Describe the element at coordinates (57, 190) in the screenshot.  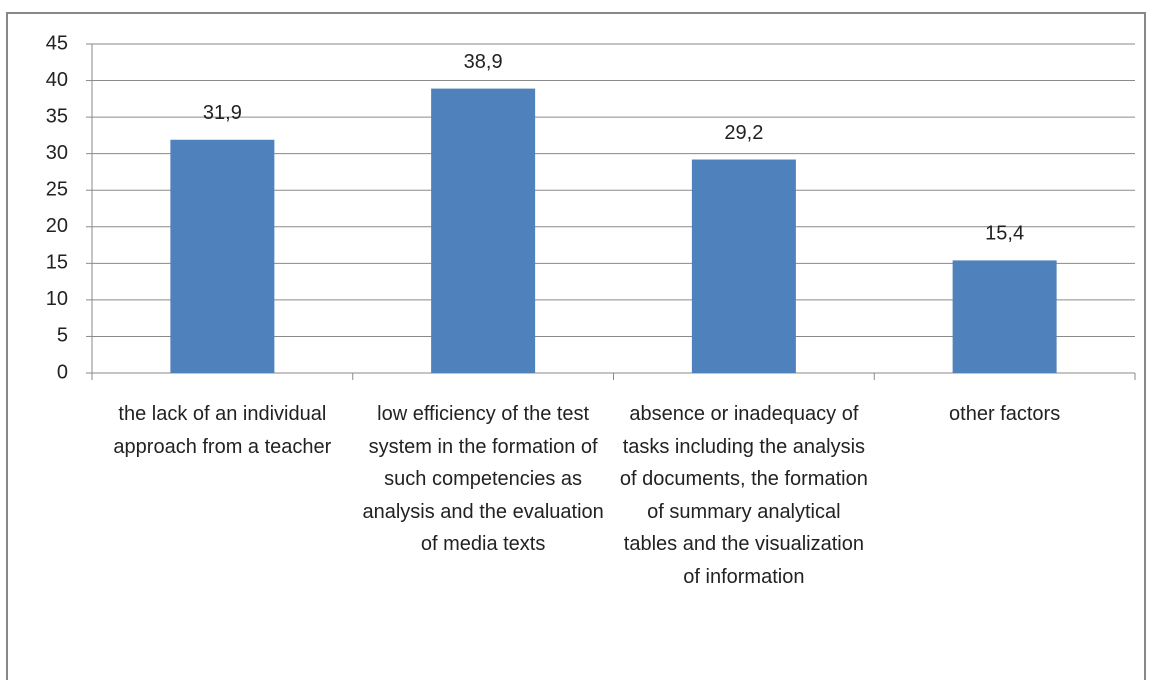
I see `y-tick-label: 25` at that location.